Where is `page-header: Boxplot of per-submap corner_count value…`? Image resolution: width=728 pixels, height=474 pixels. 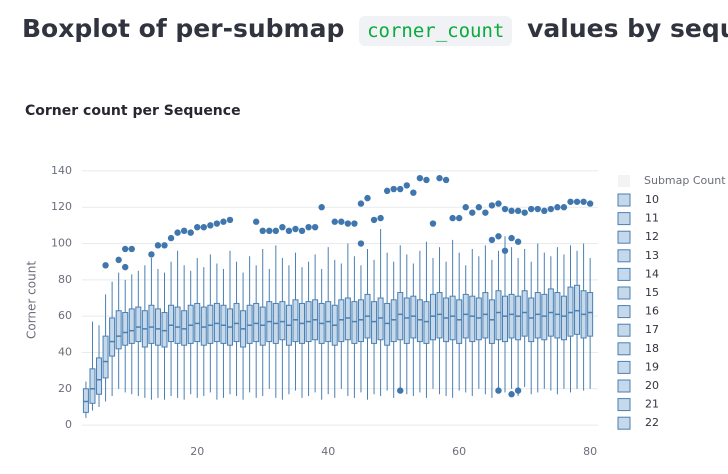
page-header: Boxplot of per-submap corner_count value… is located at coordinates (375, 30).